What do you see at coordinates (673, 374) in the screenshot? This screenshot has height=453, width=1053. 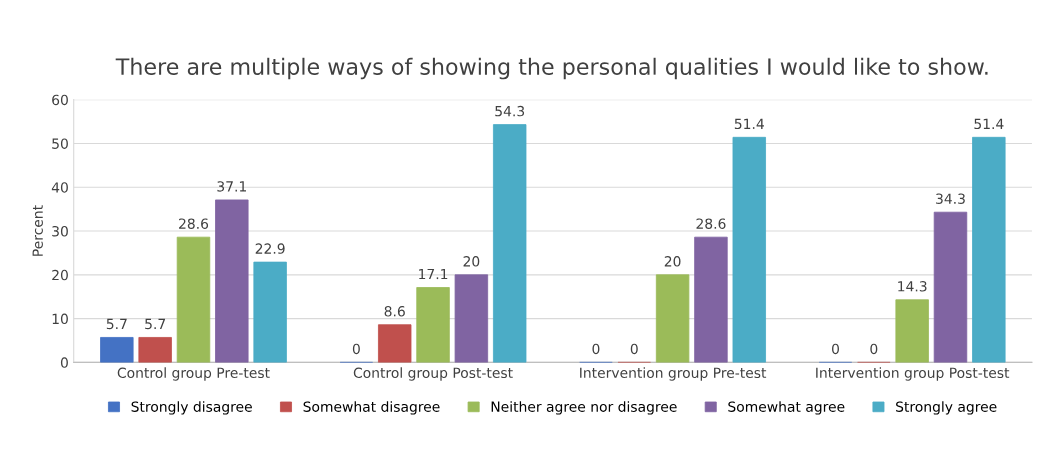 I see `x-tick-label: Intervention group Pre-test` at bounding box center [673, 374].